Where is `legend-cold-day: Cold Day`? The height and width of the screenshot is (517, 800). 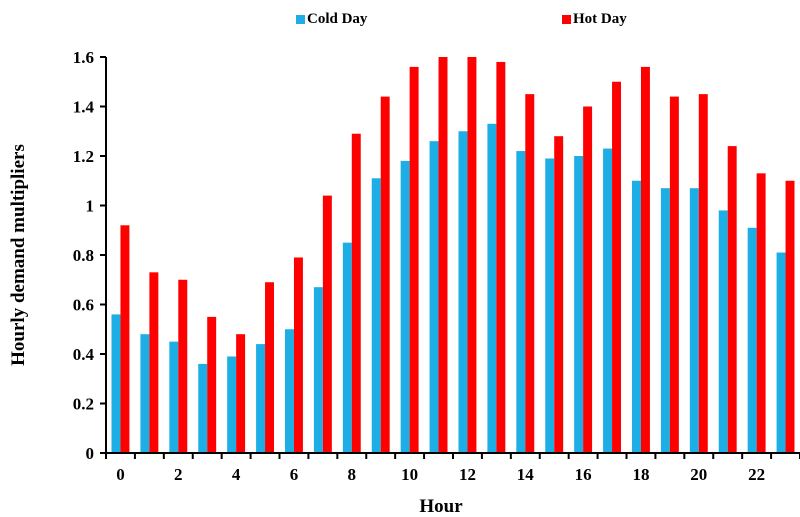 legend-cold-day: Cold Day is located at coordinates (331, 19).